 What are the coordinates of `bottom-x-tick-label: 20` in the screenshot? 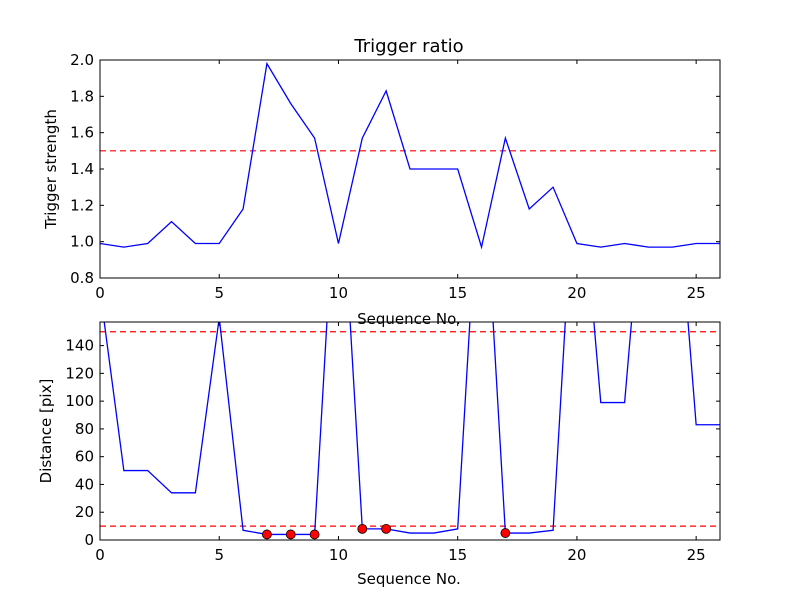 It's located at (576, 555).